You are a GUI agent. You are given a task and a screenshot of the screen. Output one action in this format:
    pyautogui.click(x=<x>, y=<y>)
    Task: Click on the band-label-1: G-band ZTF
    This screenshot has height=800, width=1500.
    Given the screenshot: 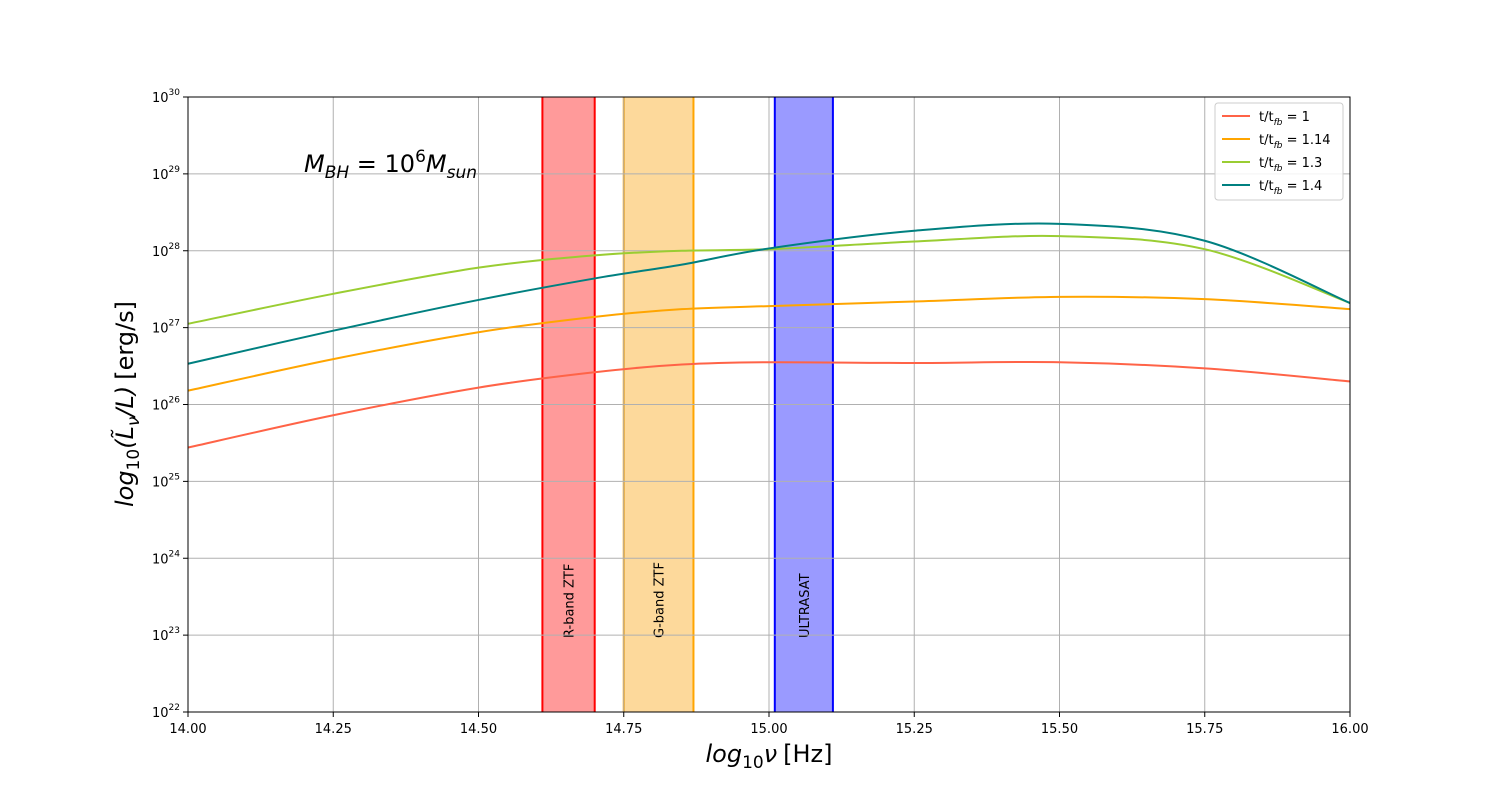 What is the action you would take?
    pyautogui.click(x=660, y=600)
    